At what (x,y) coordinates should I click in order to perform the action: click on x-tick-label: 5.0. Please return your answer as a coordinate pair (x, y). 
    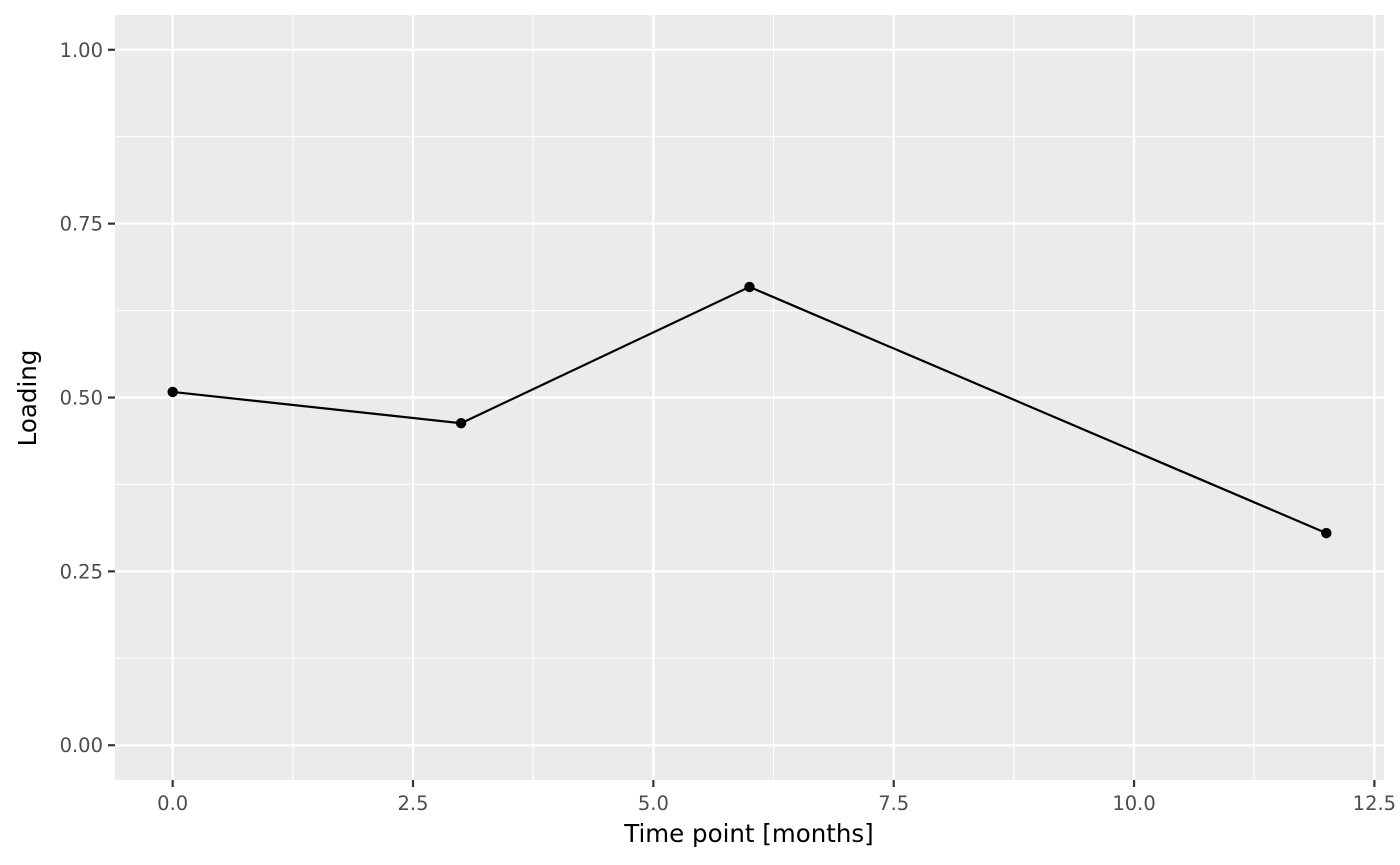
    Looking at the image, I should click on (653, 803).